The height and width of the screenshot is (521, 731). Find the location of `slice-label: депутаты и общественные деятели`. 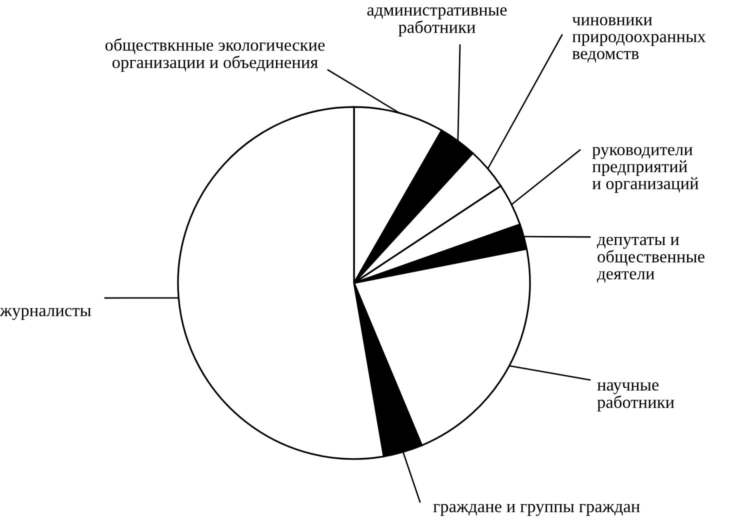

slice-label: депутаты и общественные деятели is located at coordinates (650, 259).